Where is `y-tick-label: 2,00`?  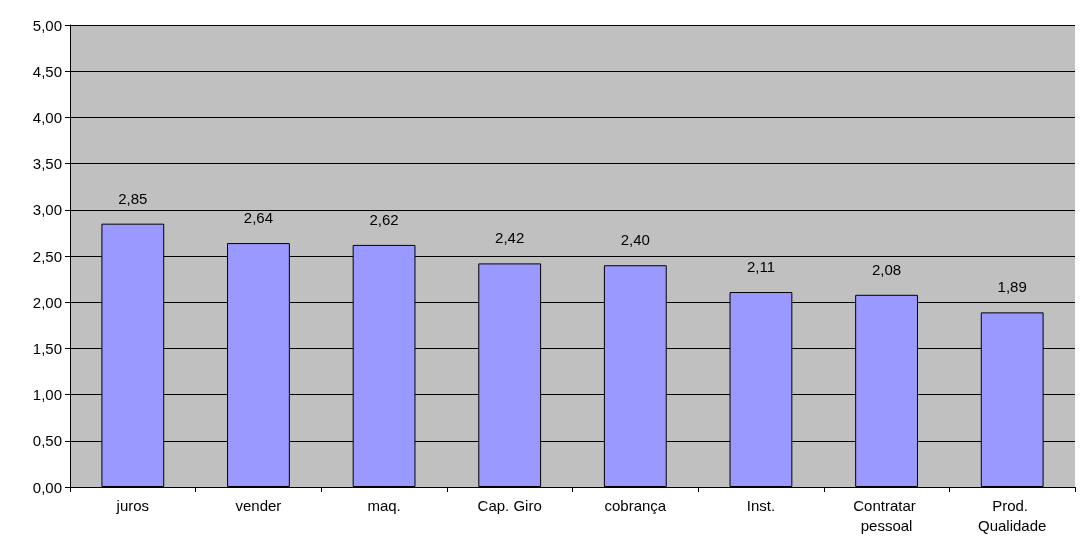
y-tick-label: 2,00 is located at coordinates (47, 302).